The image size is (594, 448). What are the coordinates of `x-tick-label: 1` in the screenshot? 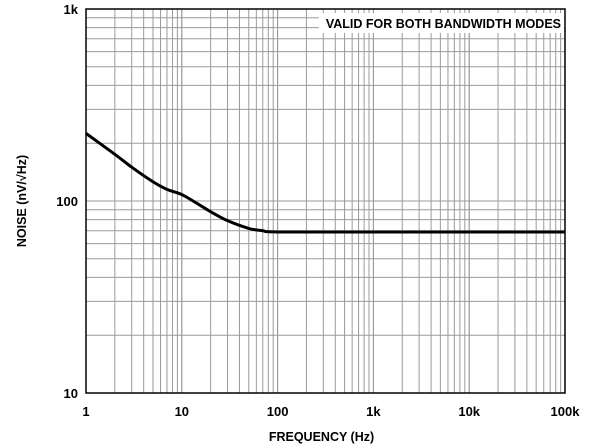 It's located at (85, 411).